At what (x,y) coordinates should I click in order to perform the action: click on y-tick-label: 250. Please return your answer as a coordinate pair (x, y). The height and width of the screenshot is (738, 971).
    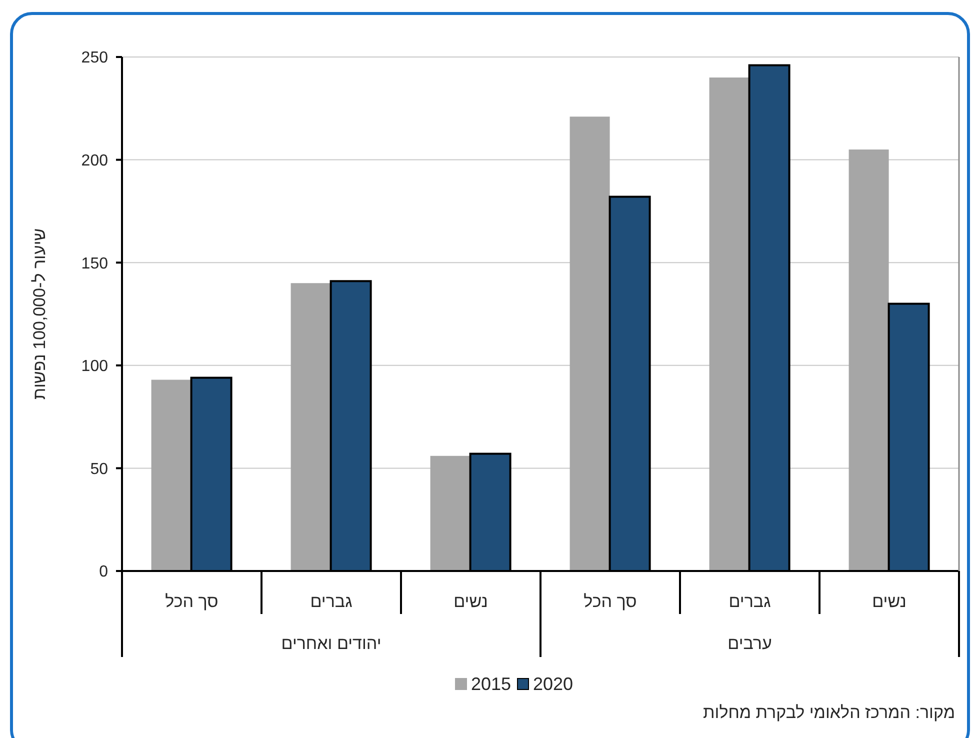
    Looking at the image, I should click on (94, 58).